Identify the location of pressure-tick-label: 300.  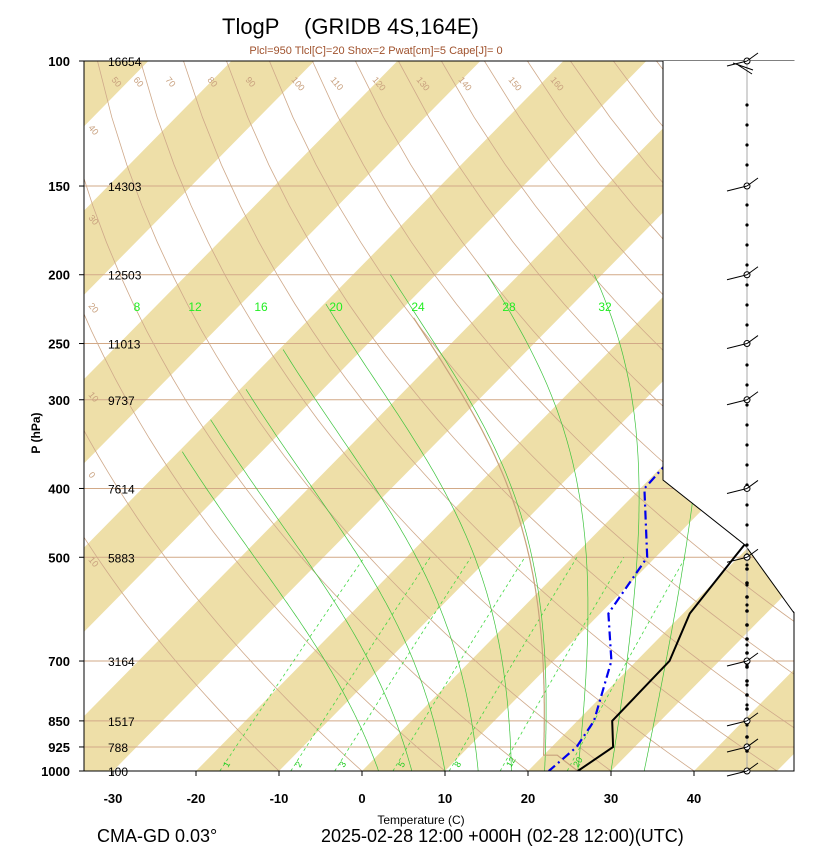
(59, 400).